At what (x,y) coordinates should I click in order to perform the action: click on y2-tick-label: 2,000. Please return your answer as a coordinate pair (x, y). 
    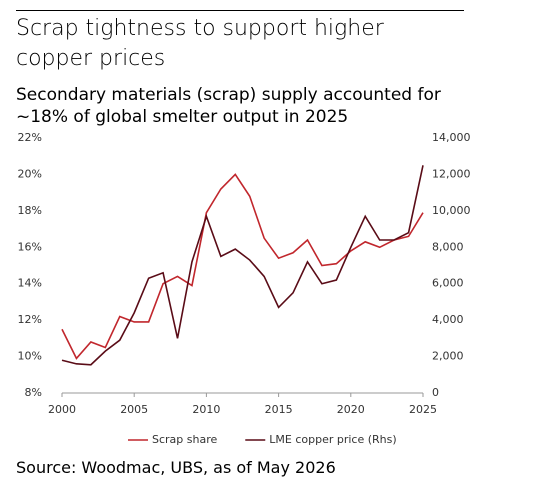
    Looking at the image, I should click on (448, 356).